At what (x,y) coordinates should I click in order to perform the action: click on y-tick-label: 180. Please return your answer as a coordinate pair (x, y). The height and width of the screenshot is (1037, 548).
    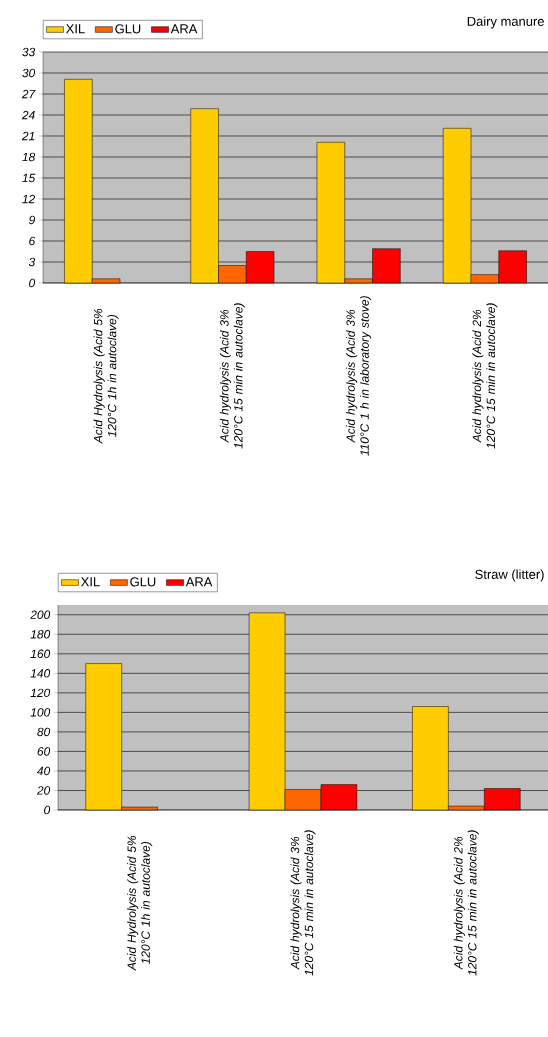
    Looking at the image, I should click on (40, 634).